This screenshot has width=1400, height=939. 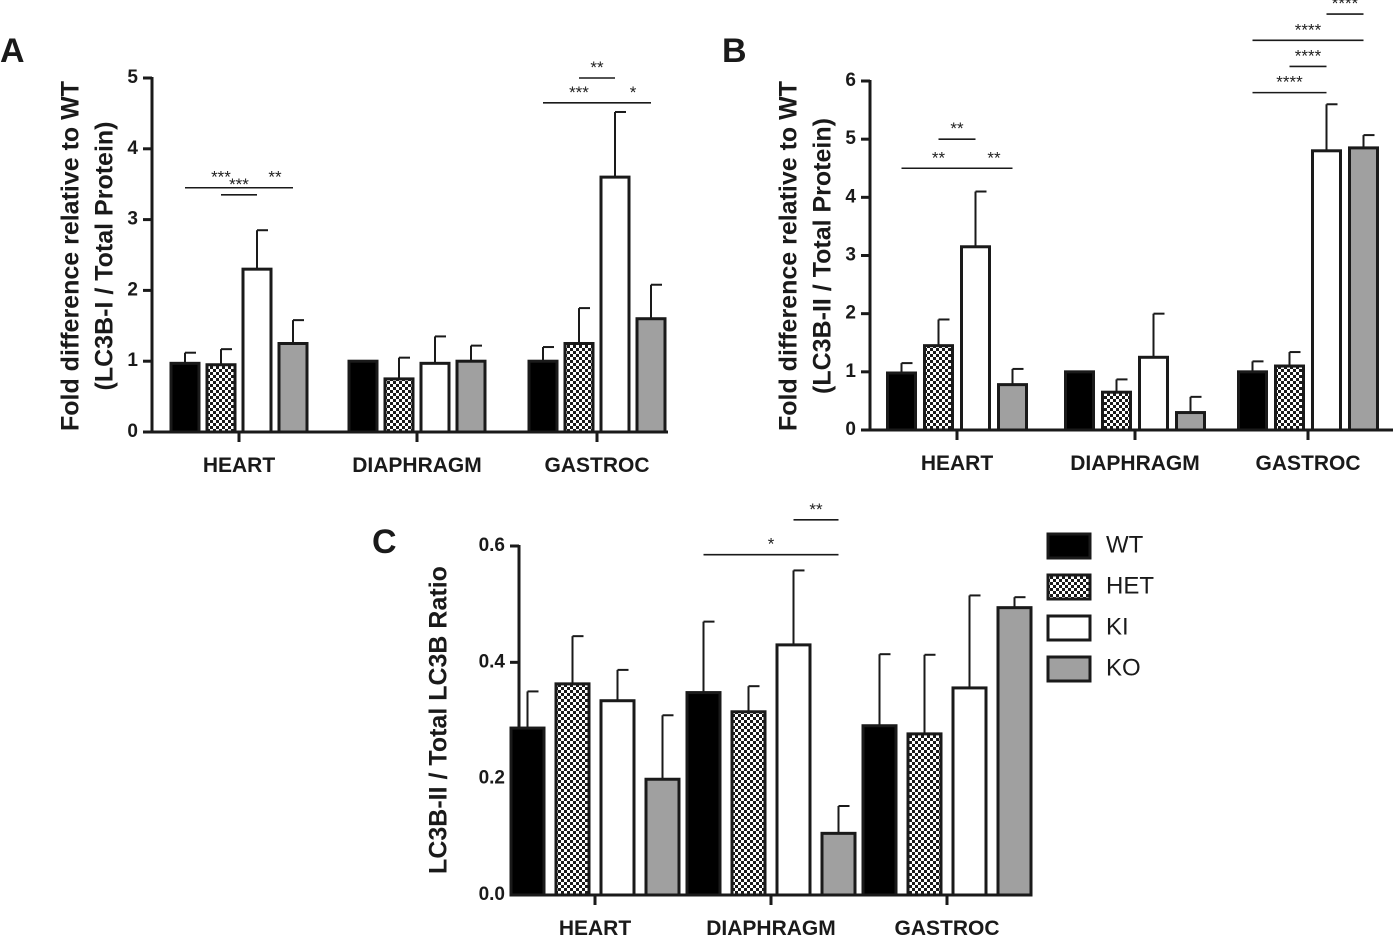 What do you see at coordinates (1069, 628) in the screenshot?
I see `legend-swatch-ki` at bounding box center [1069, 628].